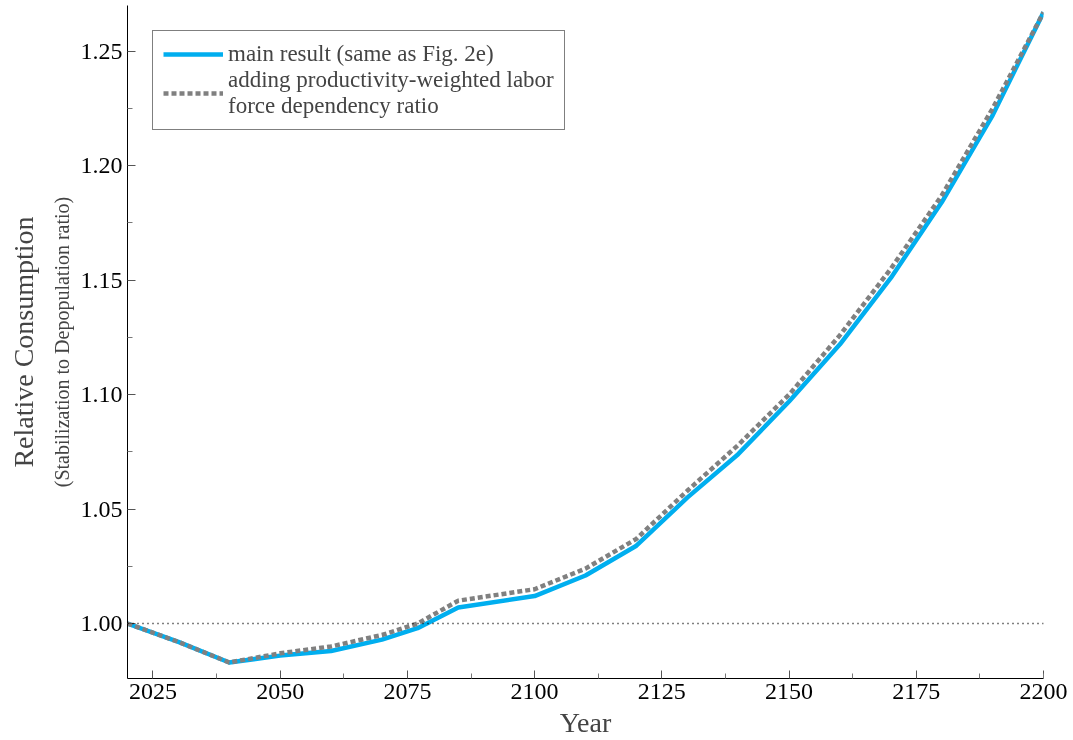 Image resolution: width=1073 pixels, height=740 pixels. I want to click on x-tick-label: 2175, so click(916, 690).